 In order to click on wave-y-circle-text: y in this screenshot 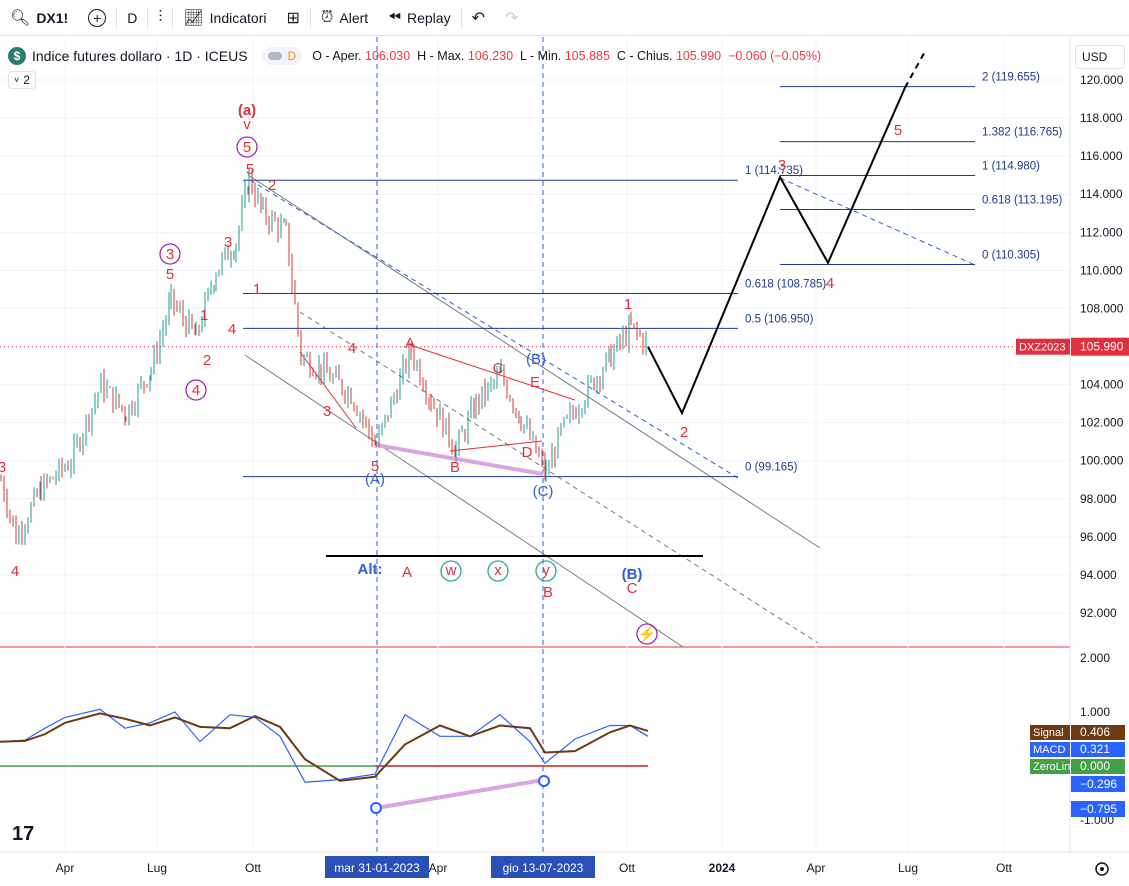, I will do `click(546, 570)`.